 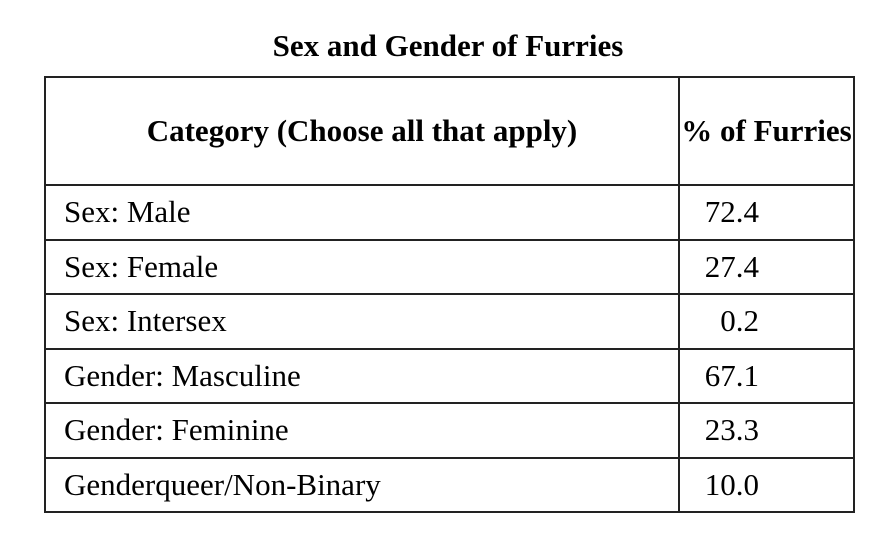 What do you see at coordinates (766, 375) in the screenshot?
I see `percent-cell: 67.1` at bounding box center [766, 375].